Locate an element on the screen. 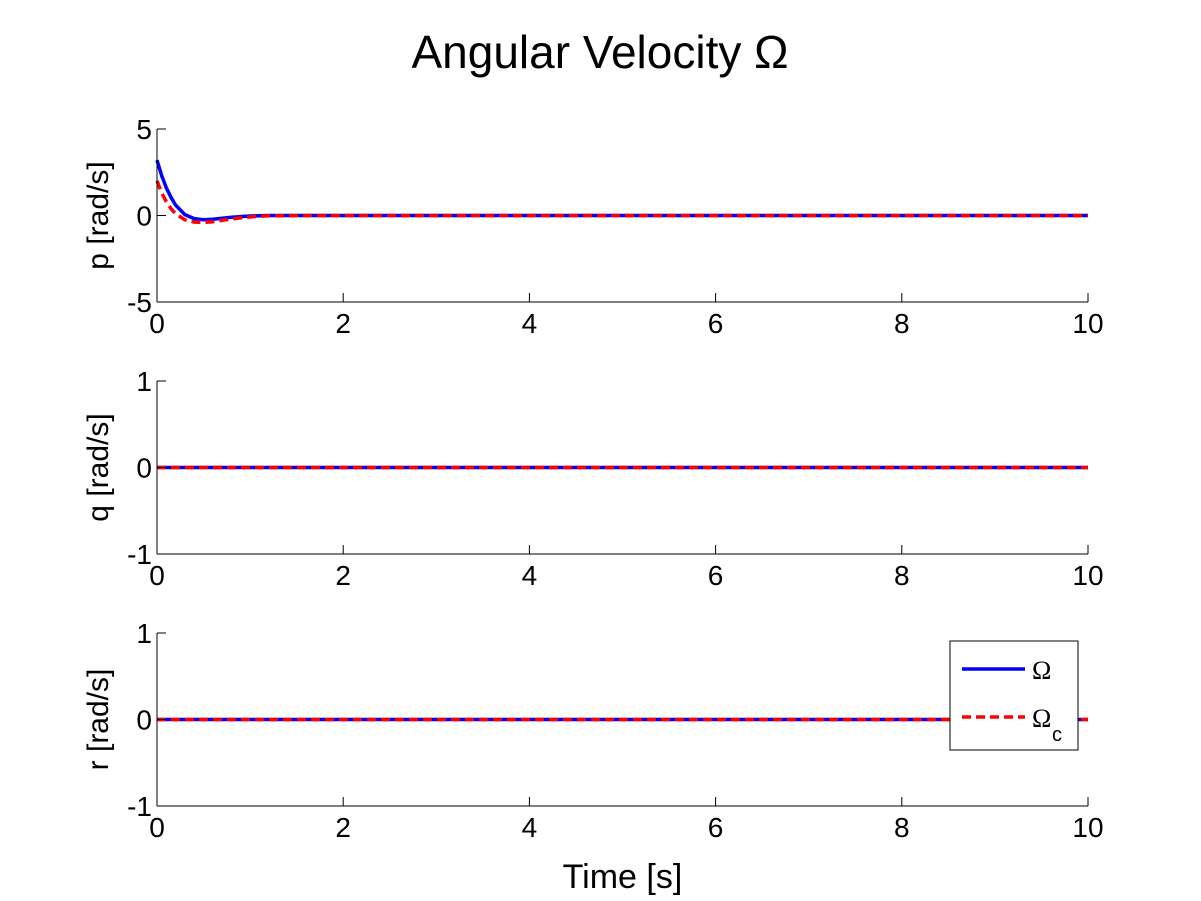 This screenshot has height=901, width=1201. legend-box is located at coordinates (1014, 695).